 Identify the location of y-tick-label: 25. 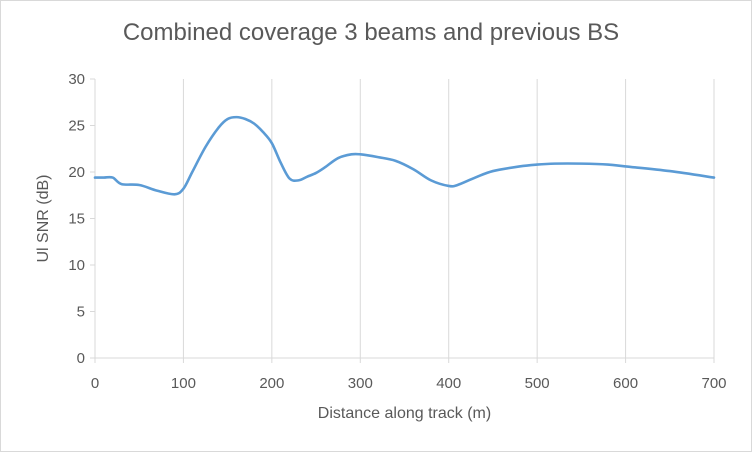
(76, 126).